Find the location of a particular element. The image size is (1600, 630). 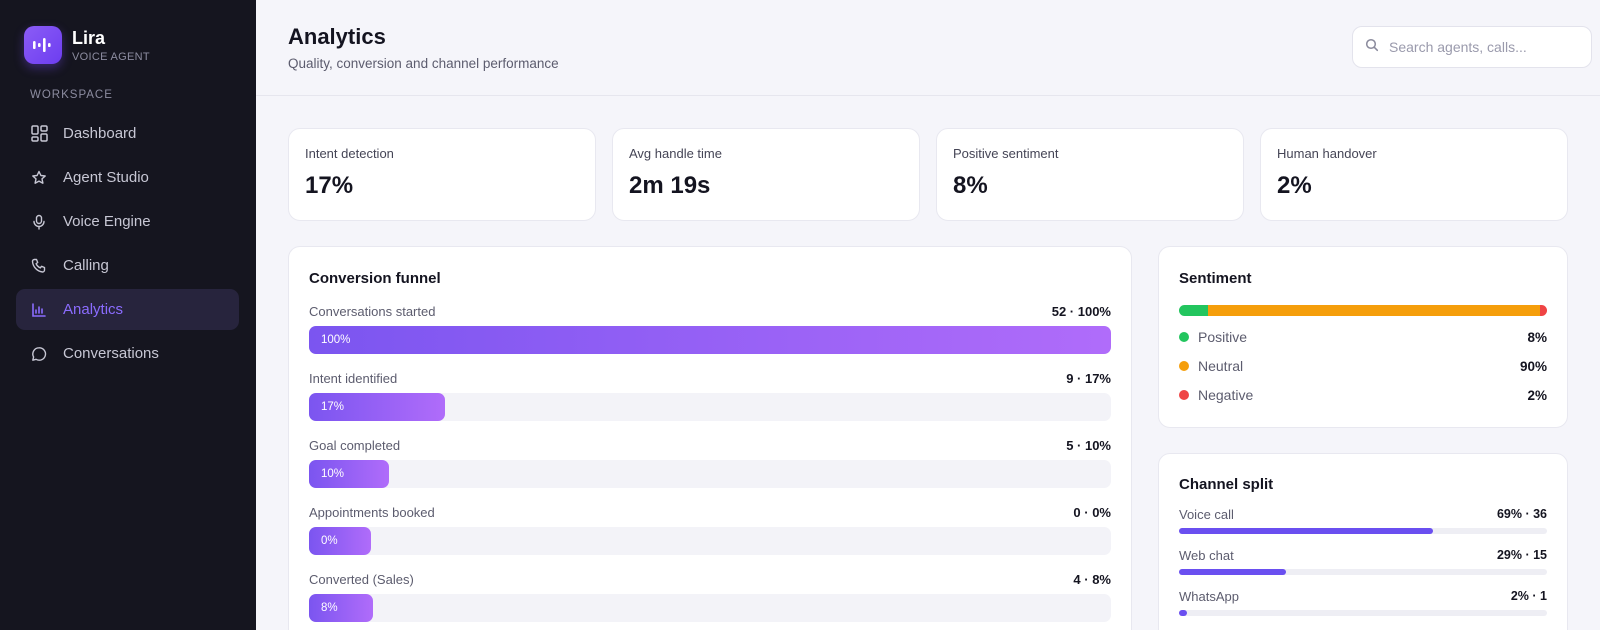

kpi-value: 17% is located at coordinates (329, 185).